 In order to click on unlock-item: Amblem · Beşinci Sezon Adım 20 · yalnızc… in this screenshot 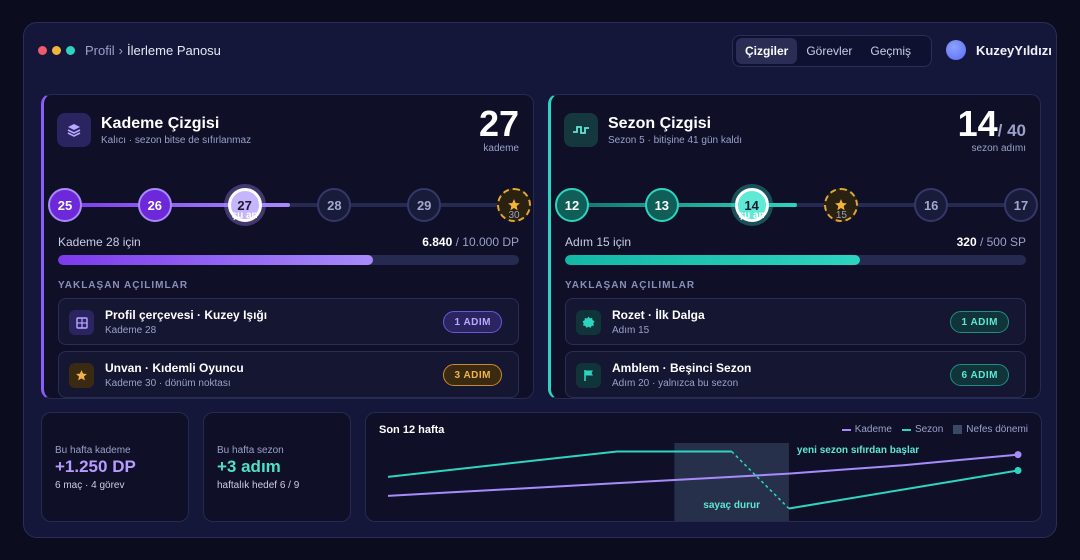, I will do `click(795, 374)`.